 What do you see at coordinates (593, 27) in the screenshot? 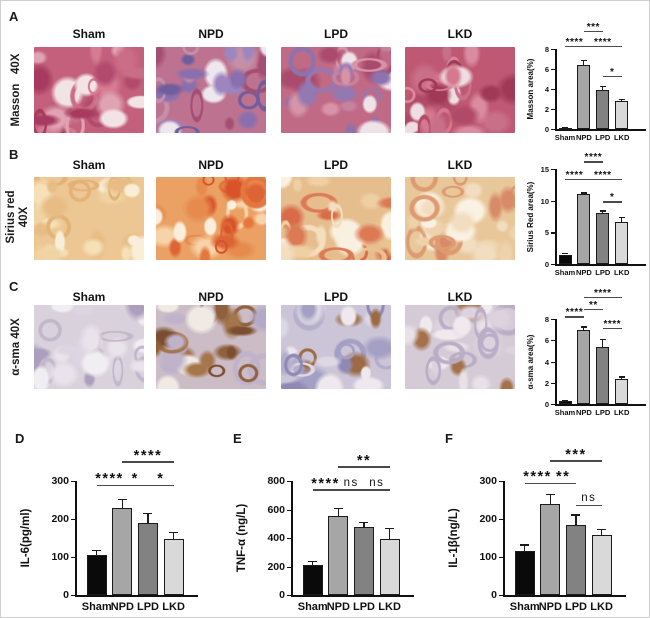
I see `significance-label-npd-lpd: ***` at bounding box center [593, 27].